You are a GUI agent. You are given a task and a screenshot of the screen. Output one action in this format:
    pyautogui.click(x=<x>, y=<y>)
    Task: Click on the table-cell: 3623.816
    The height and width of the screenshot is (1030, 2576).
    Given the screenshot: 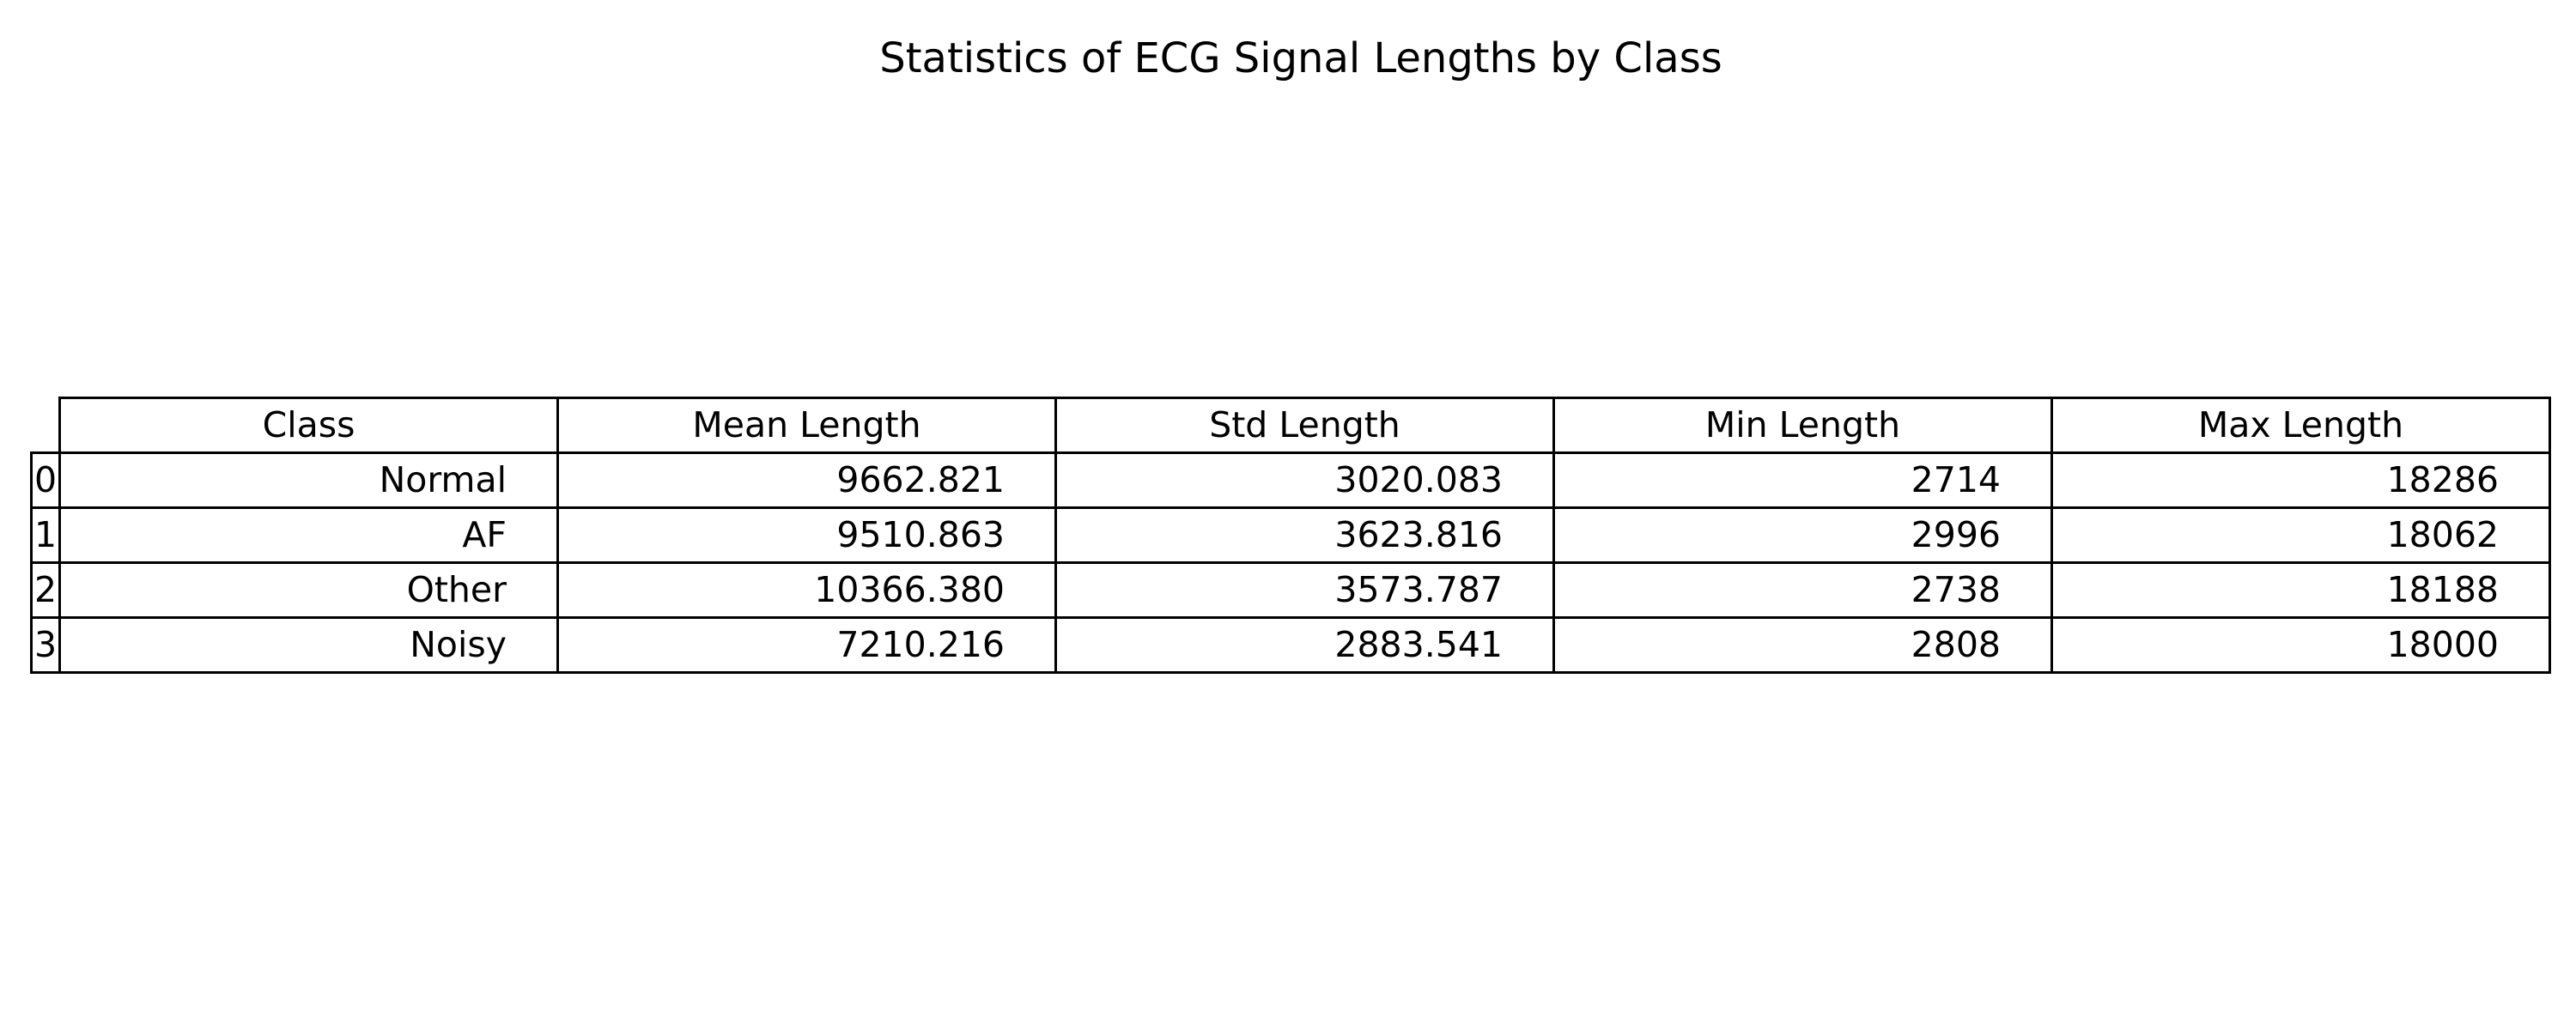 What is the action you would take?
    pyautogui.click(x=1305, y=535)
    